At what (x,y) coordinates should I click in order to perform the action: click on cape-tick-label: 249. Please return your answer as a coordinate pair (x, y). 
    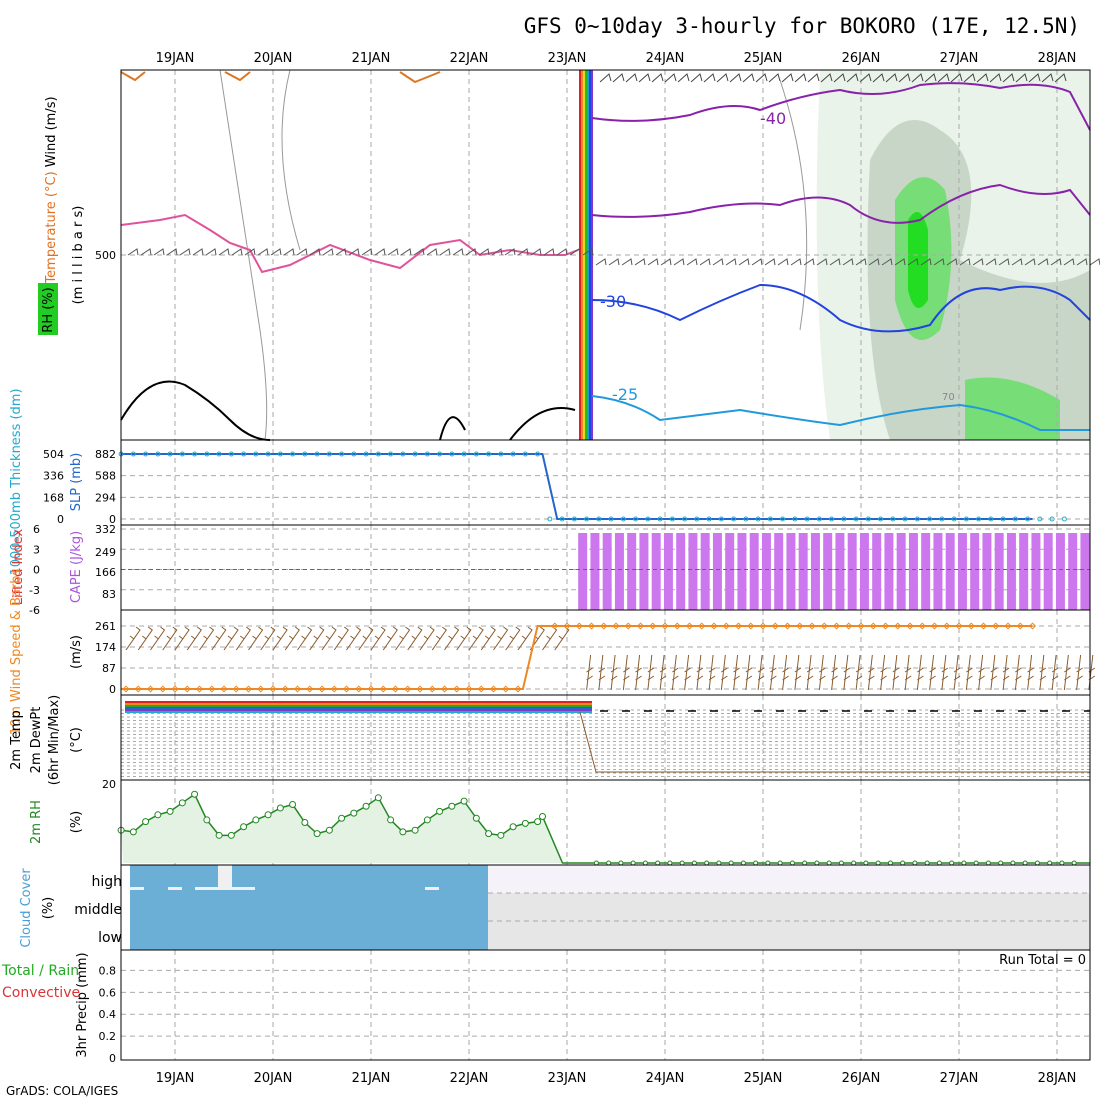
    Looking at the image, I should click on (105, 552).